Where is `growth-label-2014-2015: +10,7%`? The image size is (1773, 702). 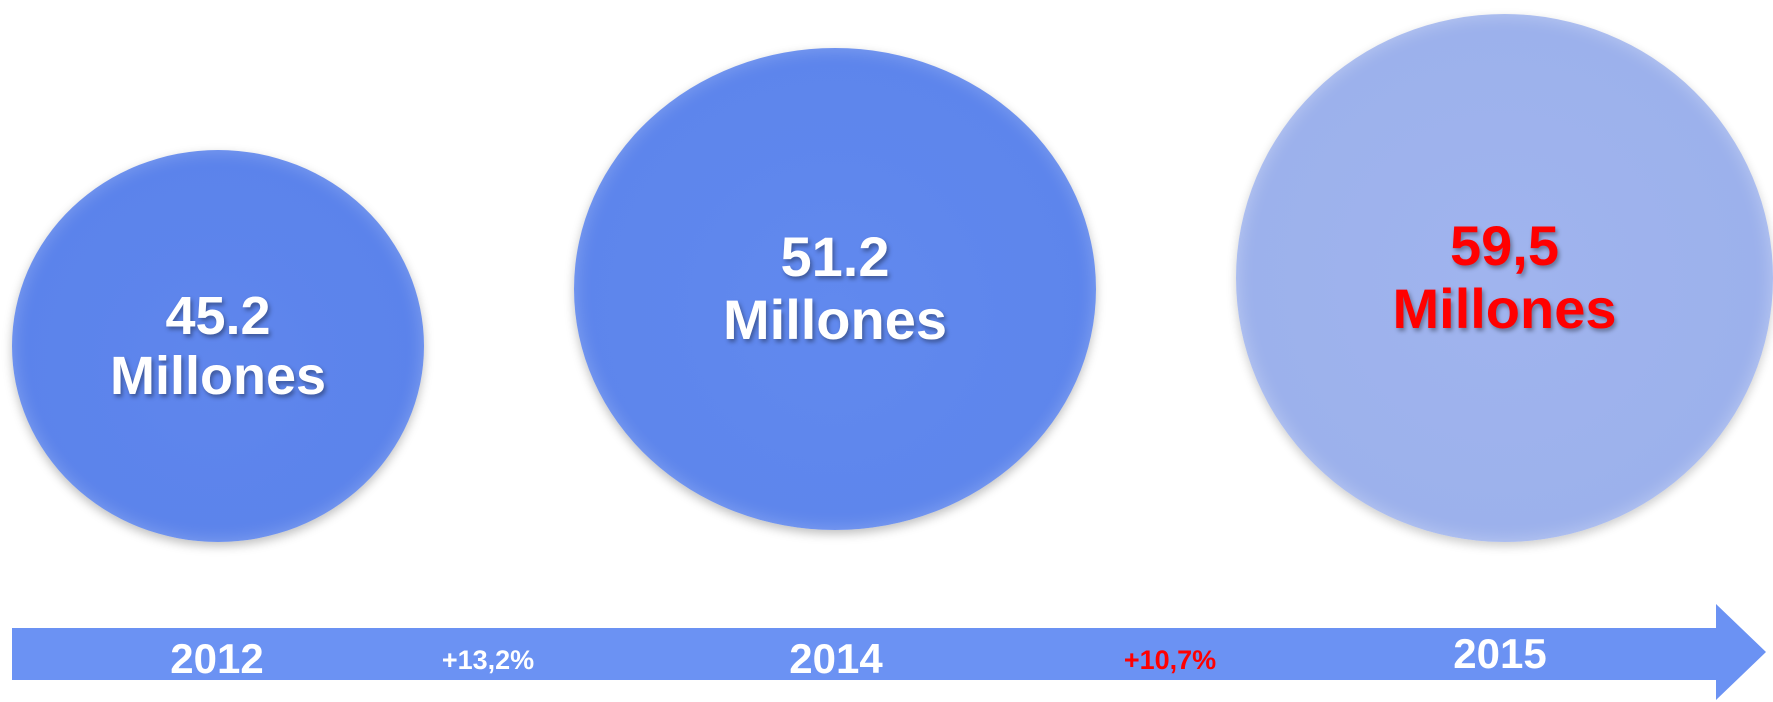 growth-label-2014-2015: +10,7% is located at coordinates (1170, 660).